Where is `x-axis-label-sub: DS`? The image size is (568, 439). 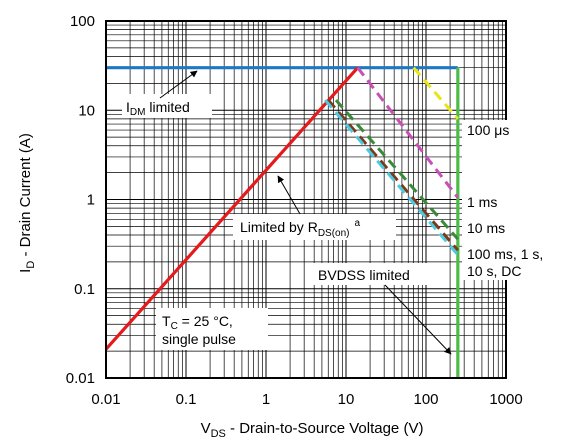 x-axis-label-sub: DS is located at coordinates (218, 433).